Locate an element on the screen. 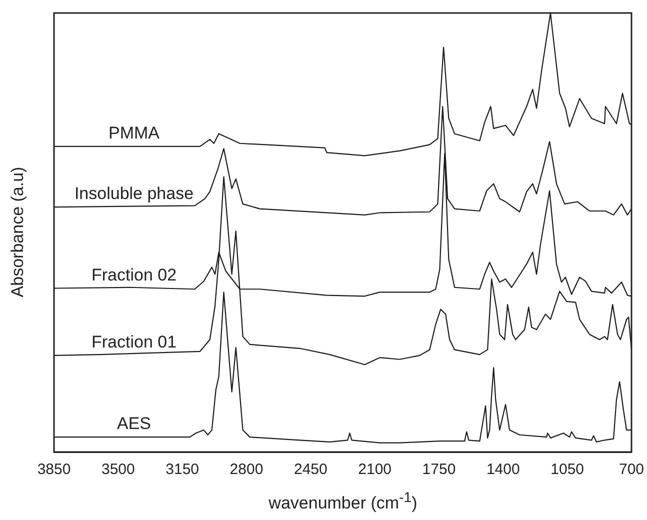  x-tick-label: 3500 is located at coordinates (118, 469).